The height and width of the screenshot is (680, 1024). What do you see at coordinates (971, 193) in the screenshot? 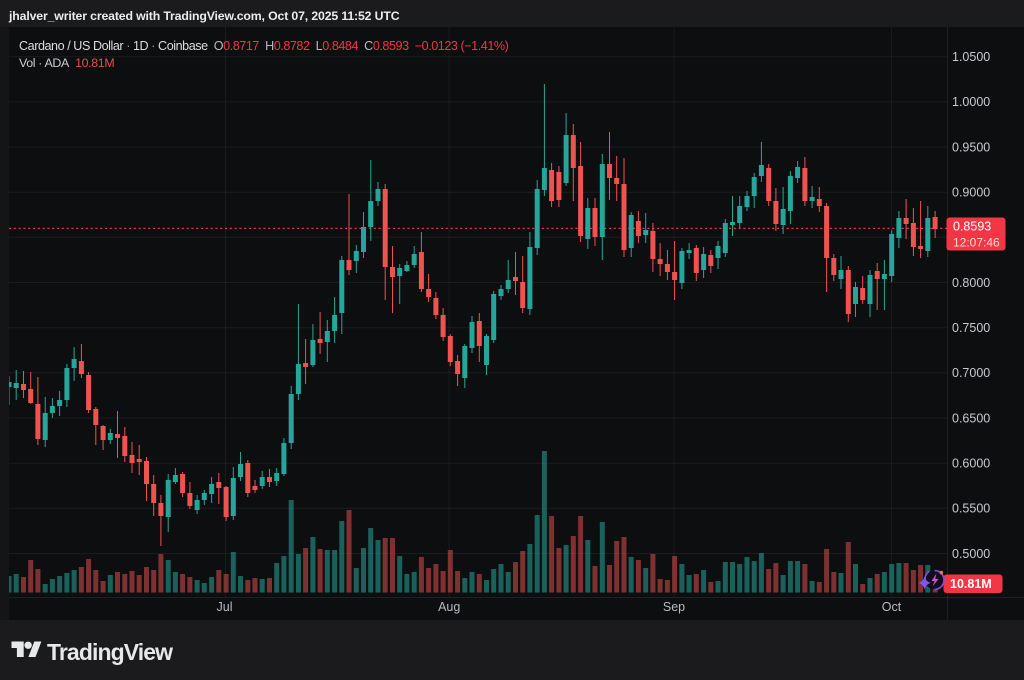
I see `svg-text: 0.9000` at bounding box center [971, 193].